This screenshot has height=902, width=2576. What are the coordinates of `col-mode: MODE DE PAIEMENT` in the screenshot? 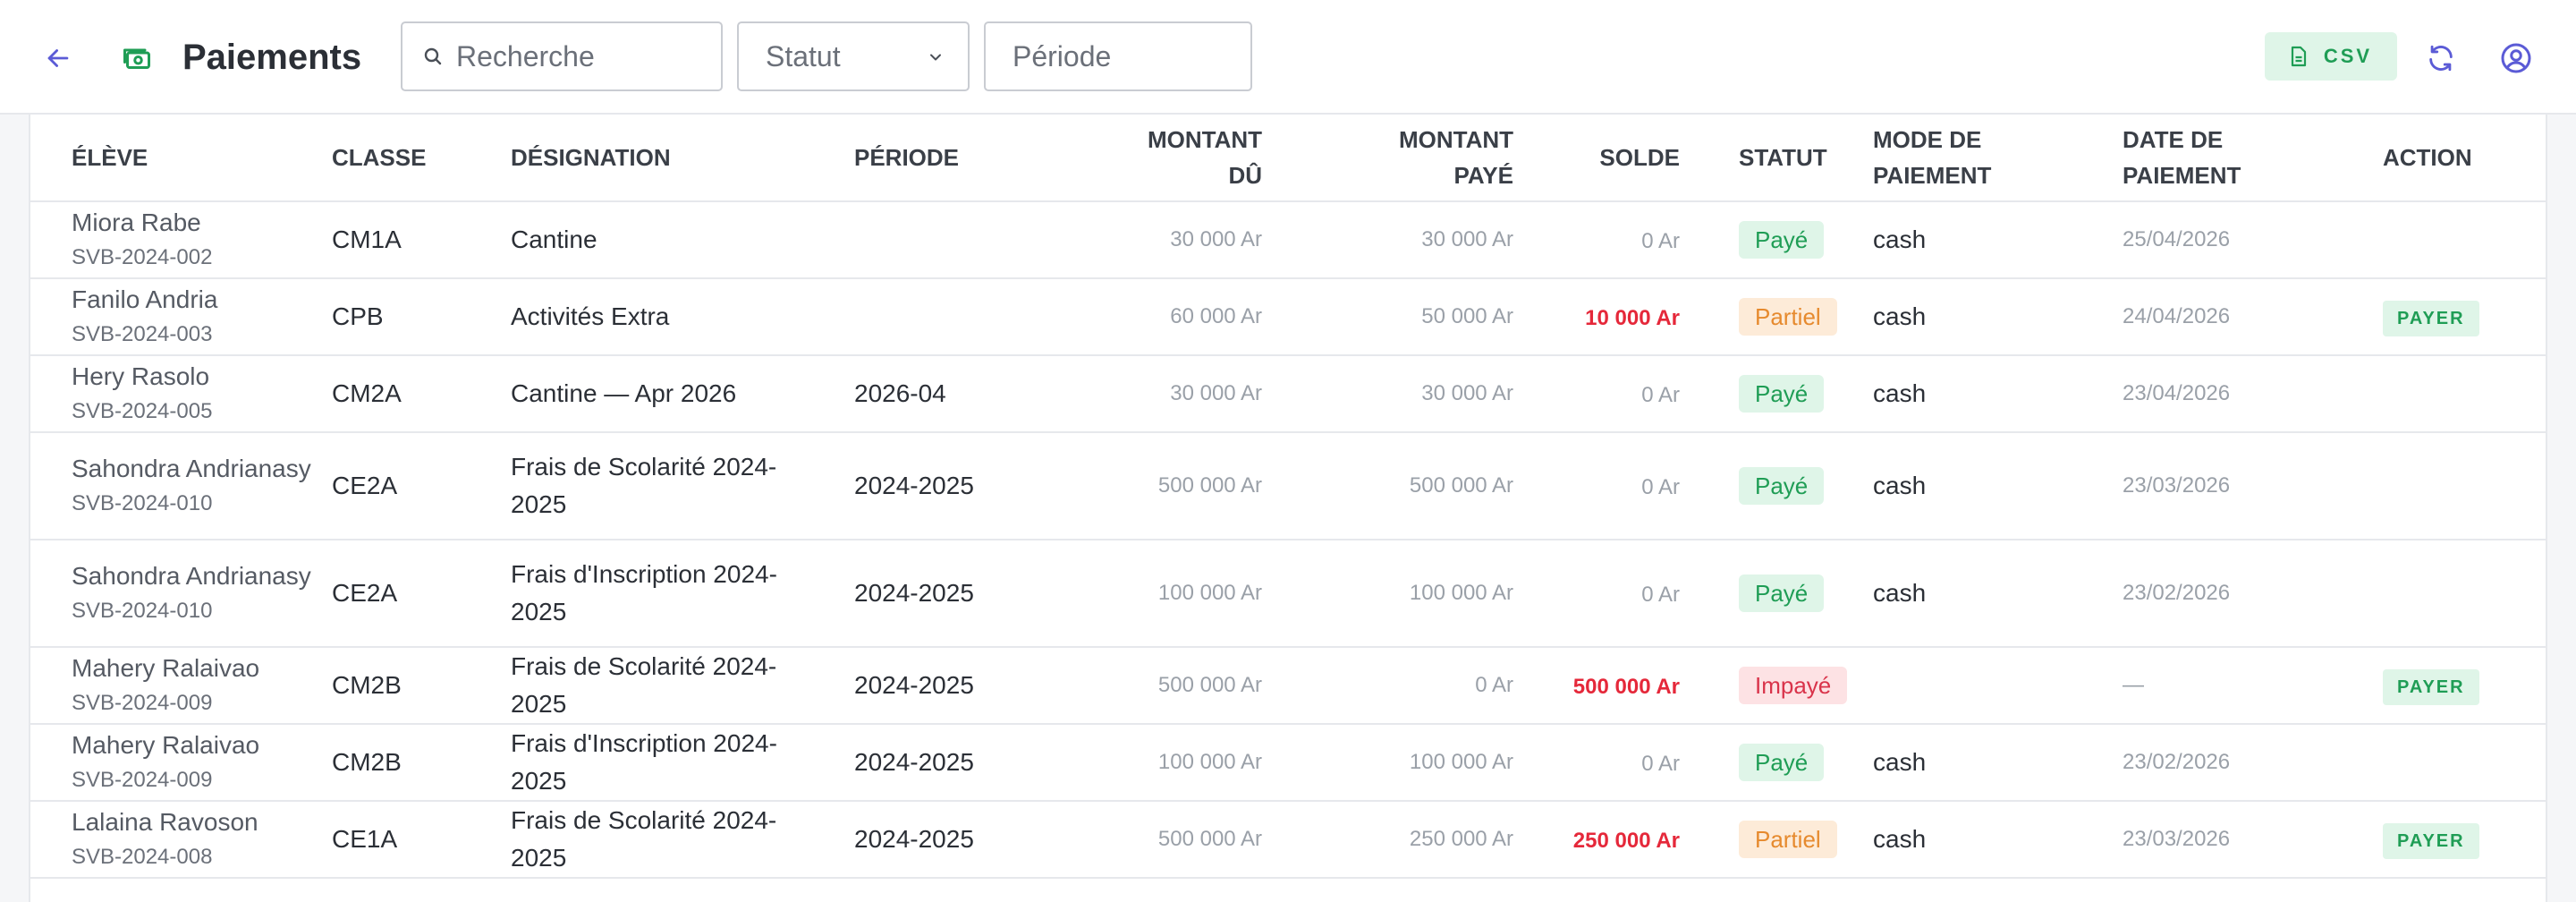 It's located at (1983, 158).